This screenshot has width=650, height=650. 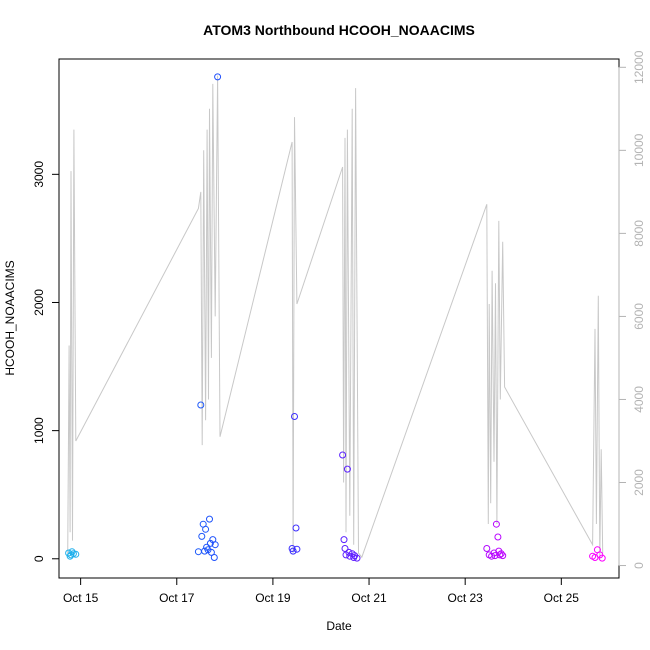 What do you see at coordinates (466, 598) in the screenshot?
I see `x-tick-label: Oct 23` at bounding box center [466, 598].